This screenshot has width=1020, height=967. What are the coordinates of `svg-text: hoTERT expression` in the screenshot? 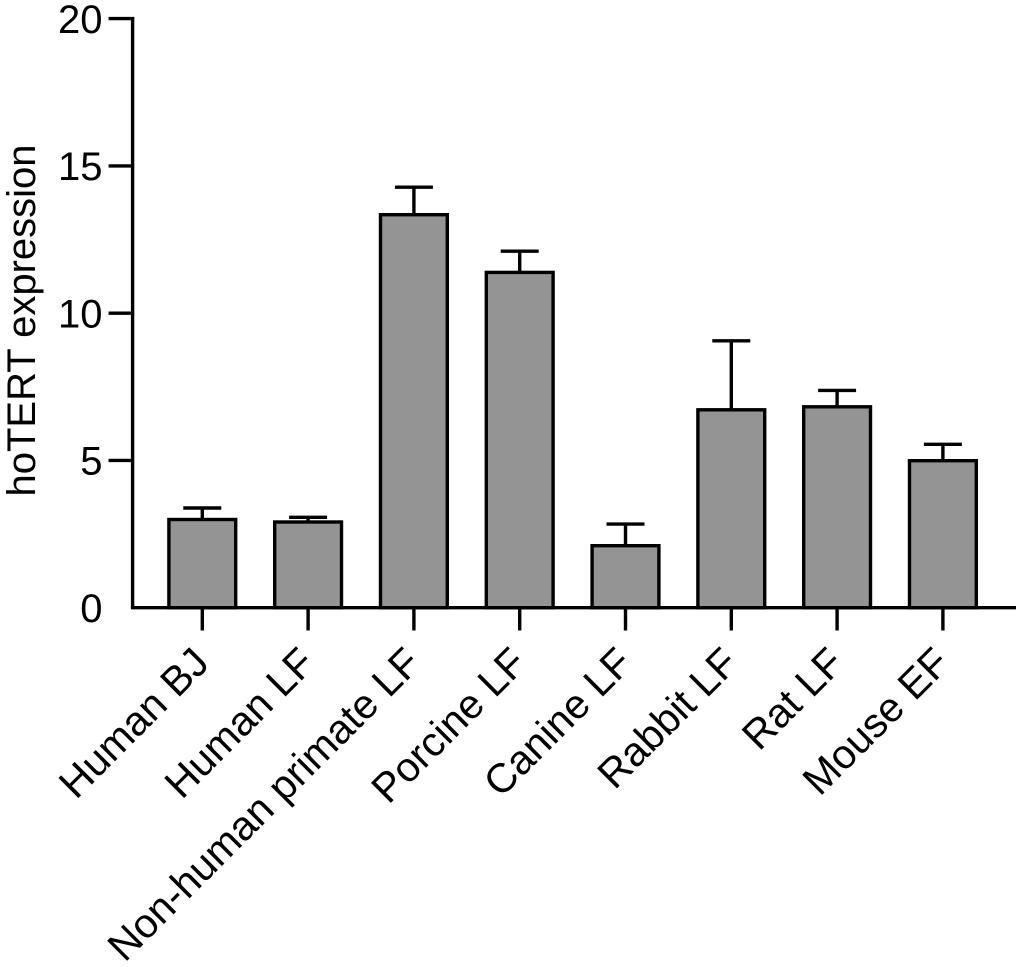 It's located at (22, 320).